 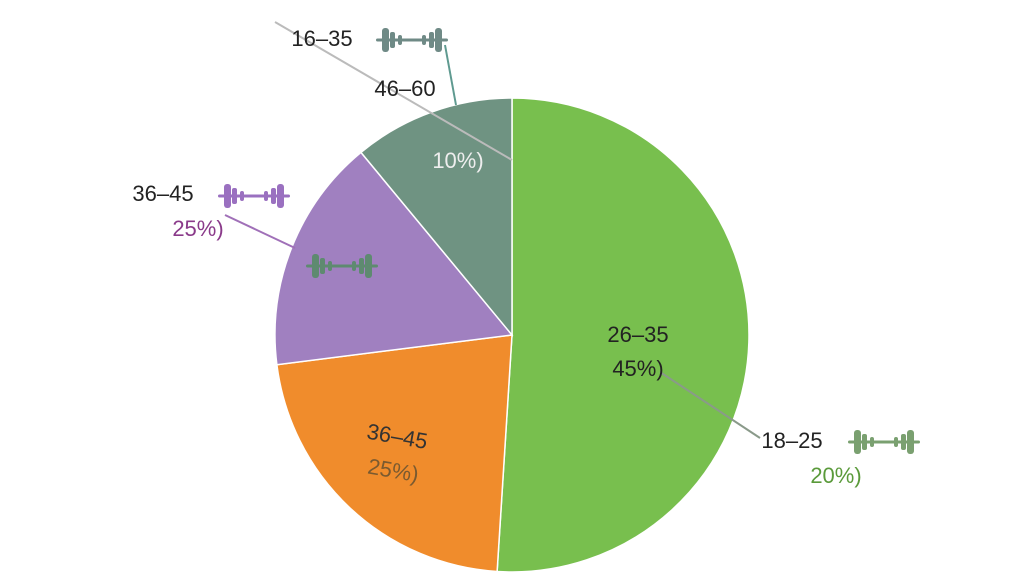 What do you see at coordinates (321, 38) in the screenshot?
I see `annotation: 16–35` at bounding box center [321, 38].